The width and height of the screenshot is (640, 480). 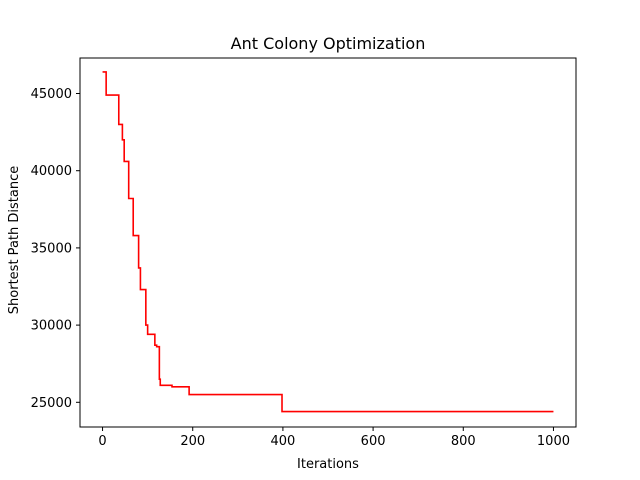 I want to click on x-tick-label: 0, so click(x=102, y=441).